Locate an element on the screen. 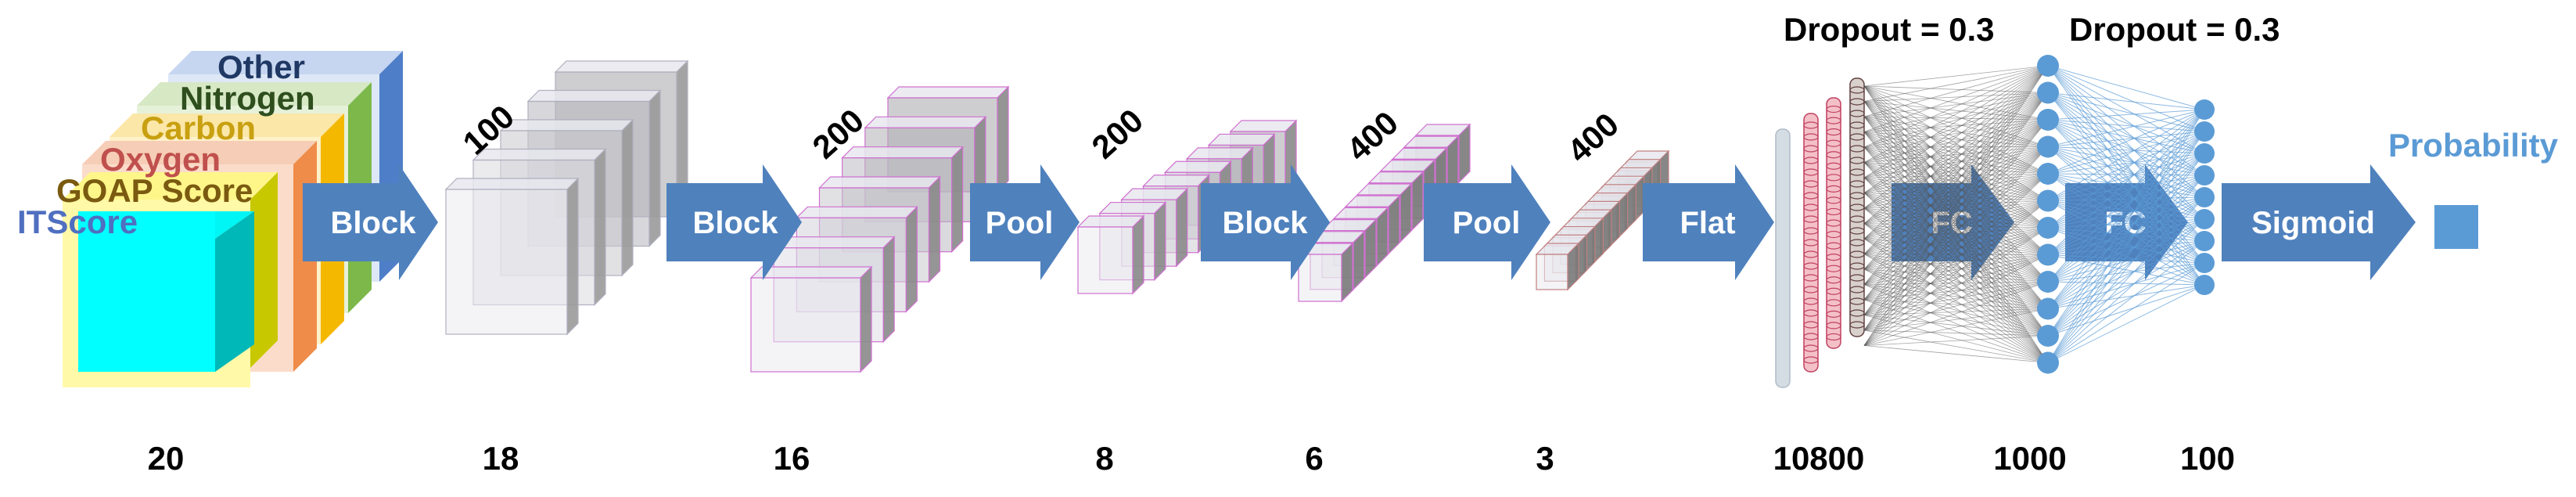 This screenshot has width=2576, height=497. arrow-label-pool-1: Pool is located at coordinates (1020, 223).